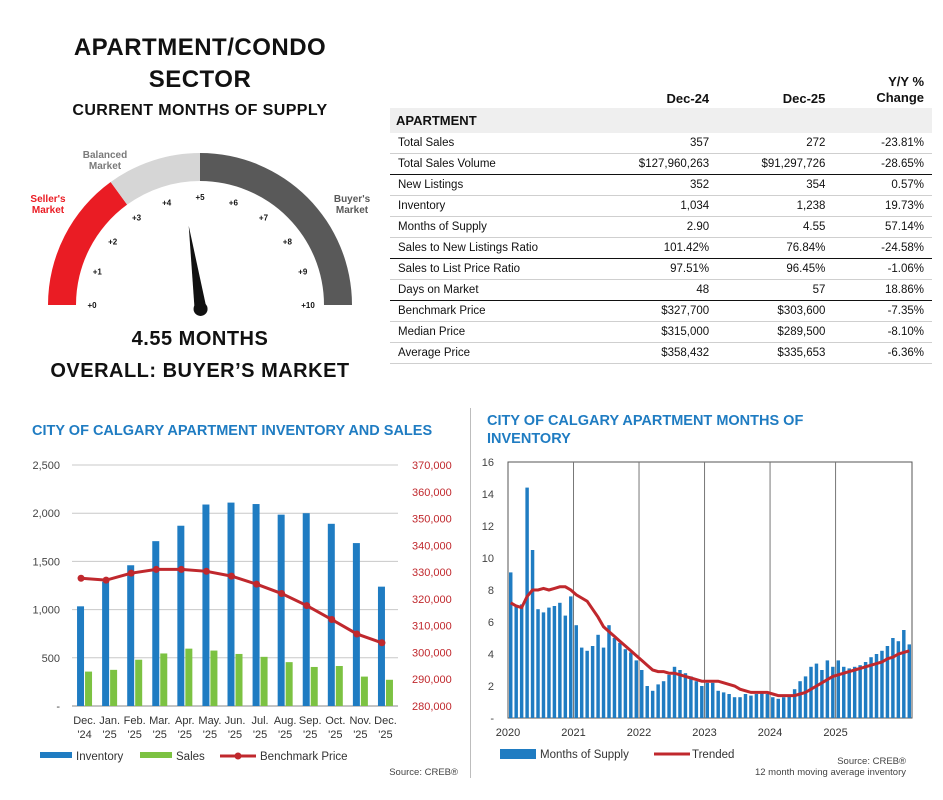  I want to click on table-cell-label: Inventory, so click(495, 206).